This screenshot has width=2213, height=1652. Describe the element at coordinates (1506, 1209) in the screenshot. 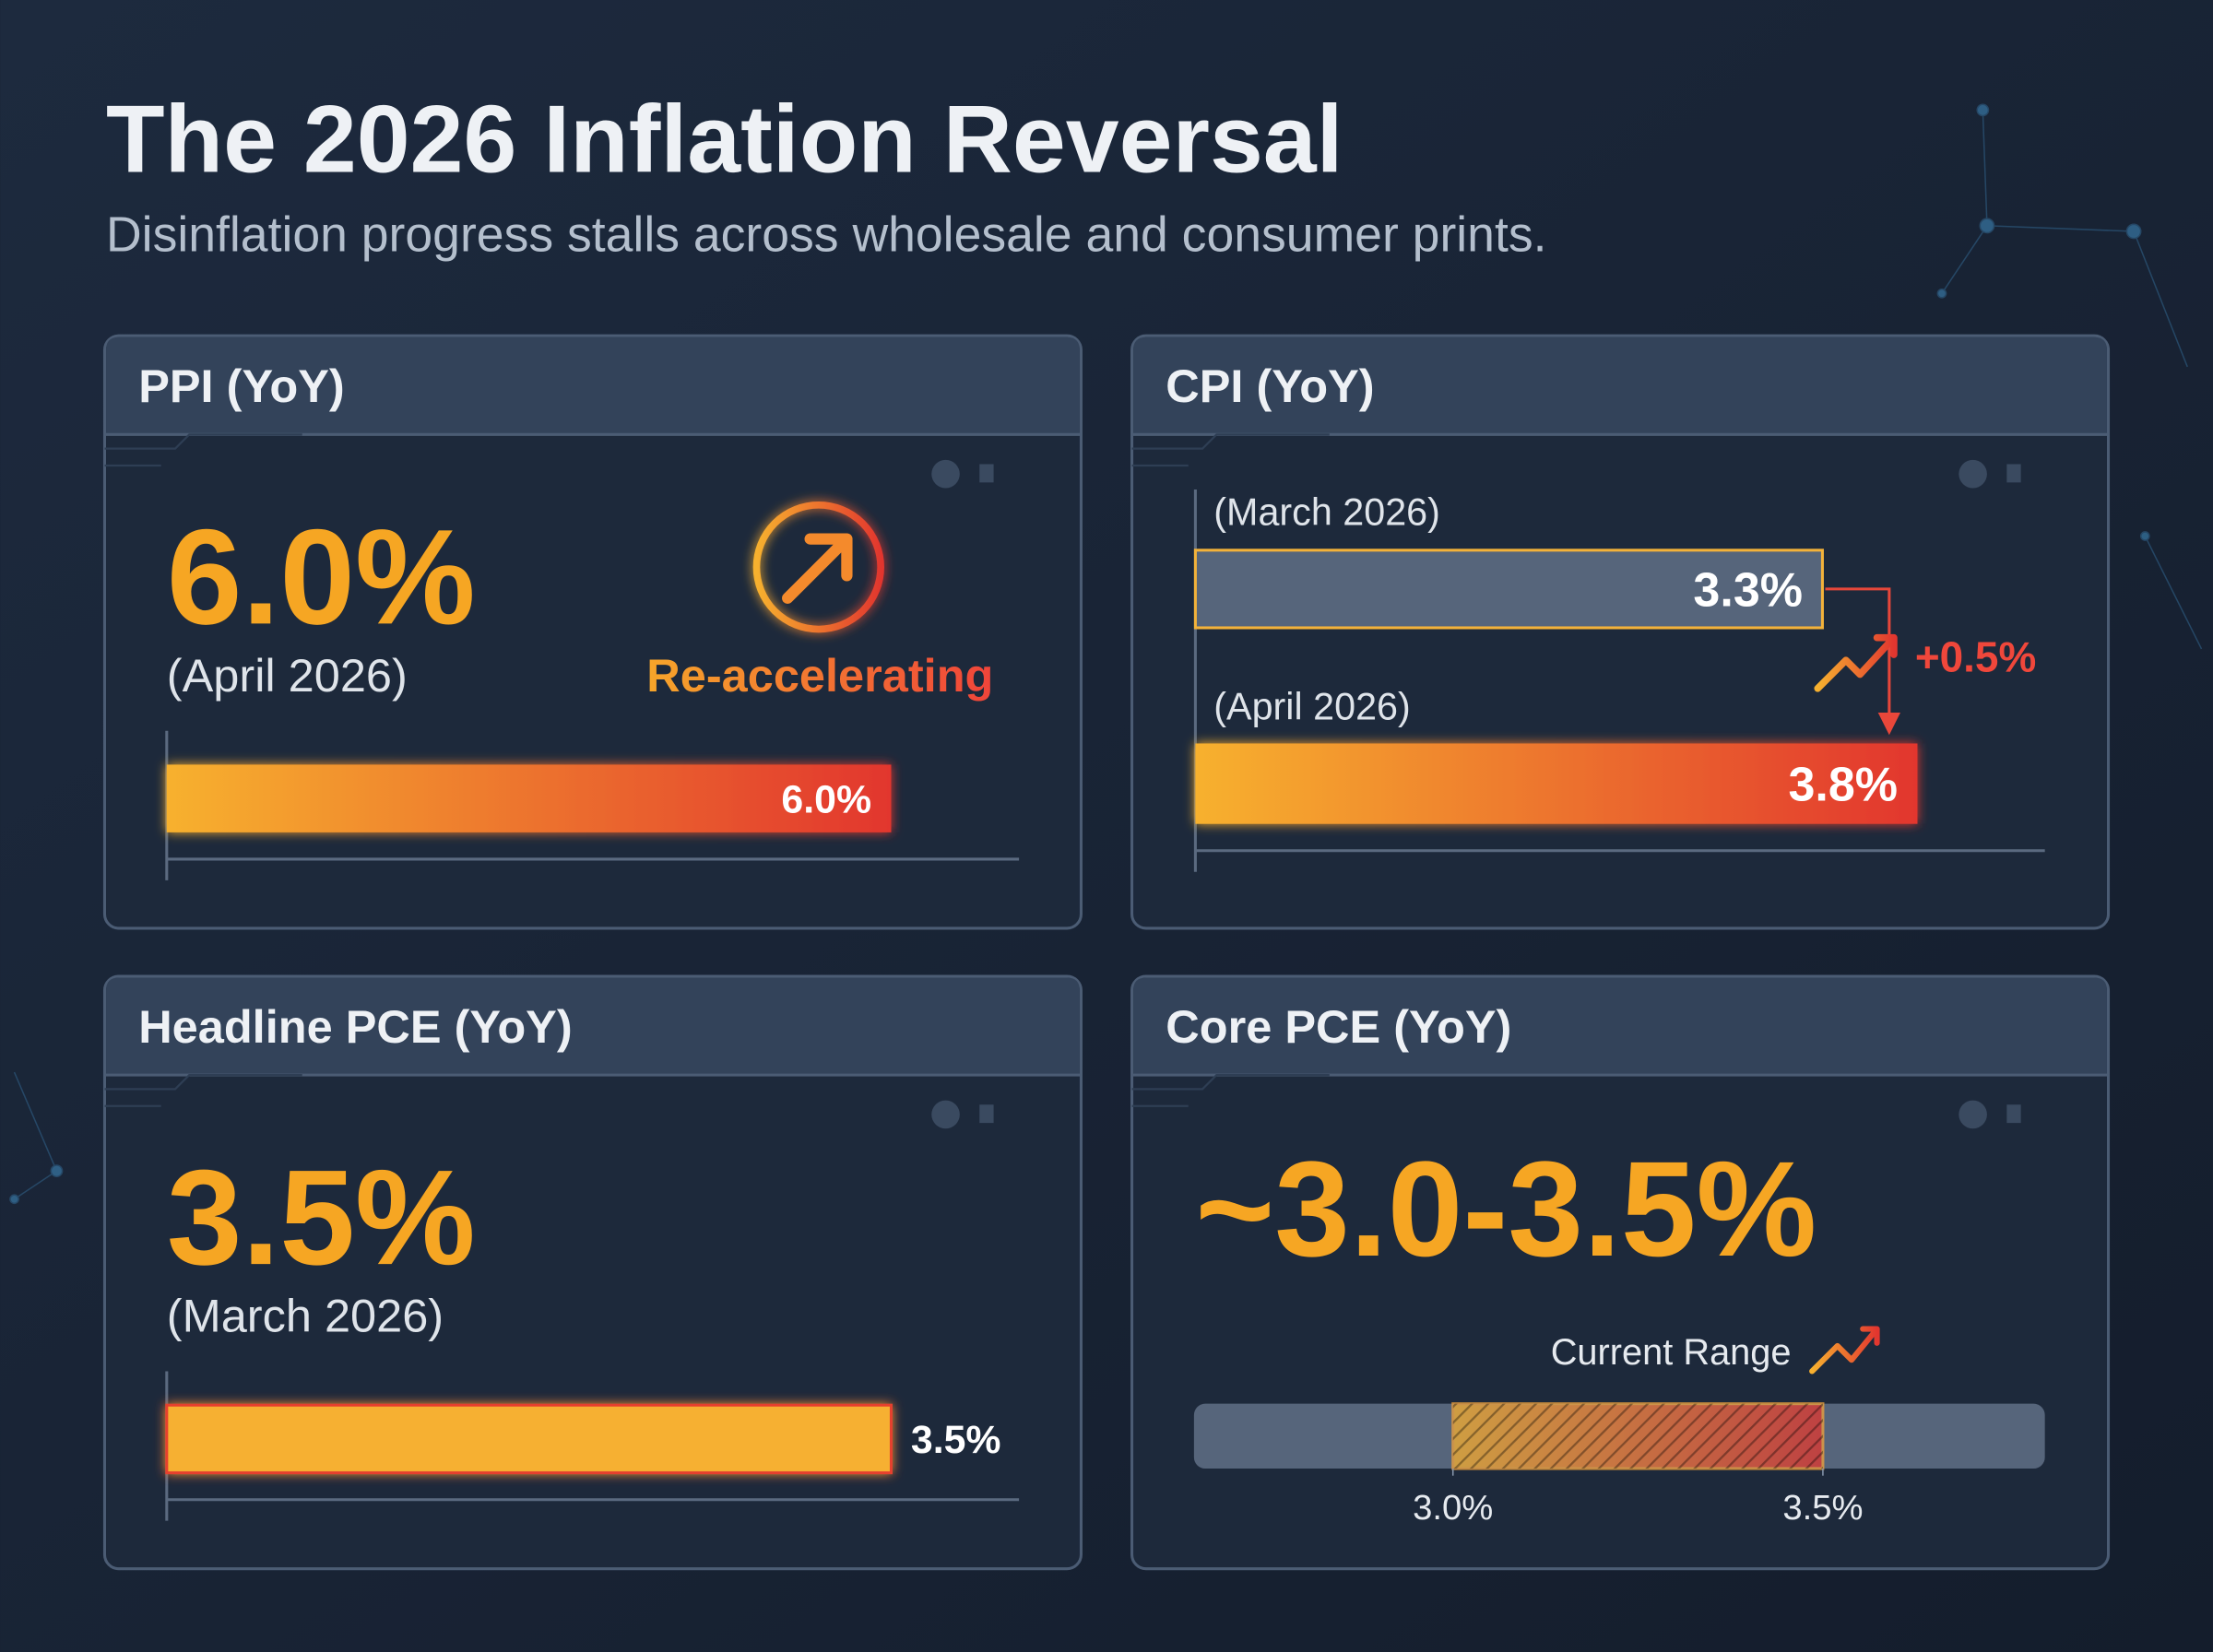

I see `headline-value: ~3.0-3.5%` at that location.